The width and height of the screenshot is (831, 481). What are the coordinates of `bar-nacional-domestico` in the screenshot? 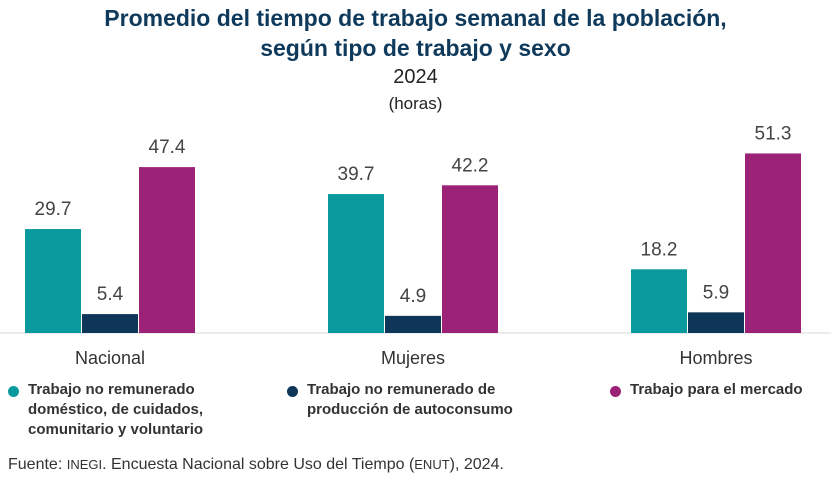 It's located at (53, 281).